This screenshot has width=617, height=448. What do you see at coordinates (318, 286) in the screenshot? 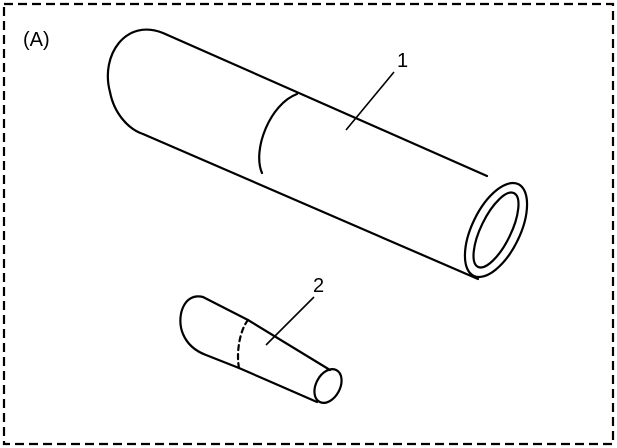
I see `callout-label-part-2: 2` at bounding box center [318, 286].